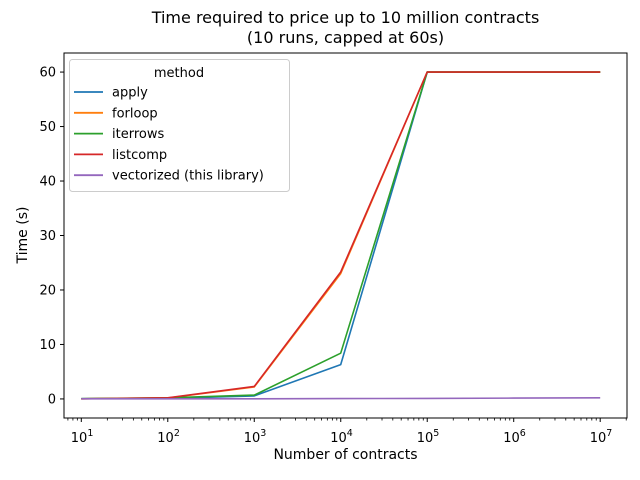  Describe the element at coordinates (601, 437) in the screenshot. I see `x-tick-label: 10⁷` at that location.